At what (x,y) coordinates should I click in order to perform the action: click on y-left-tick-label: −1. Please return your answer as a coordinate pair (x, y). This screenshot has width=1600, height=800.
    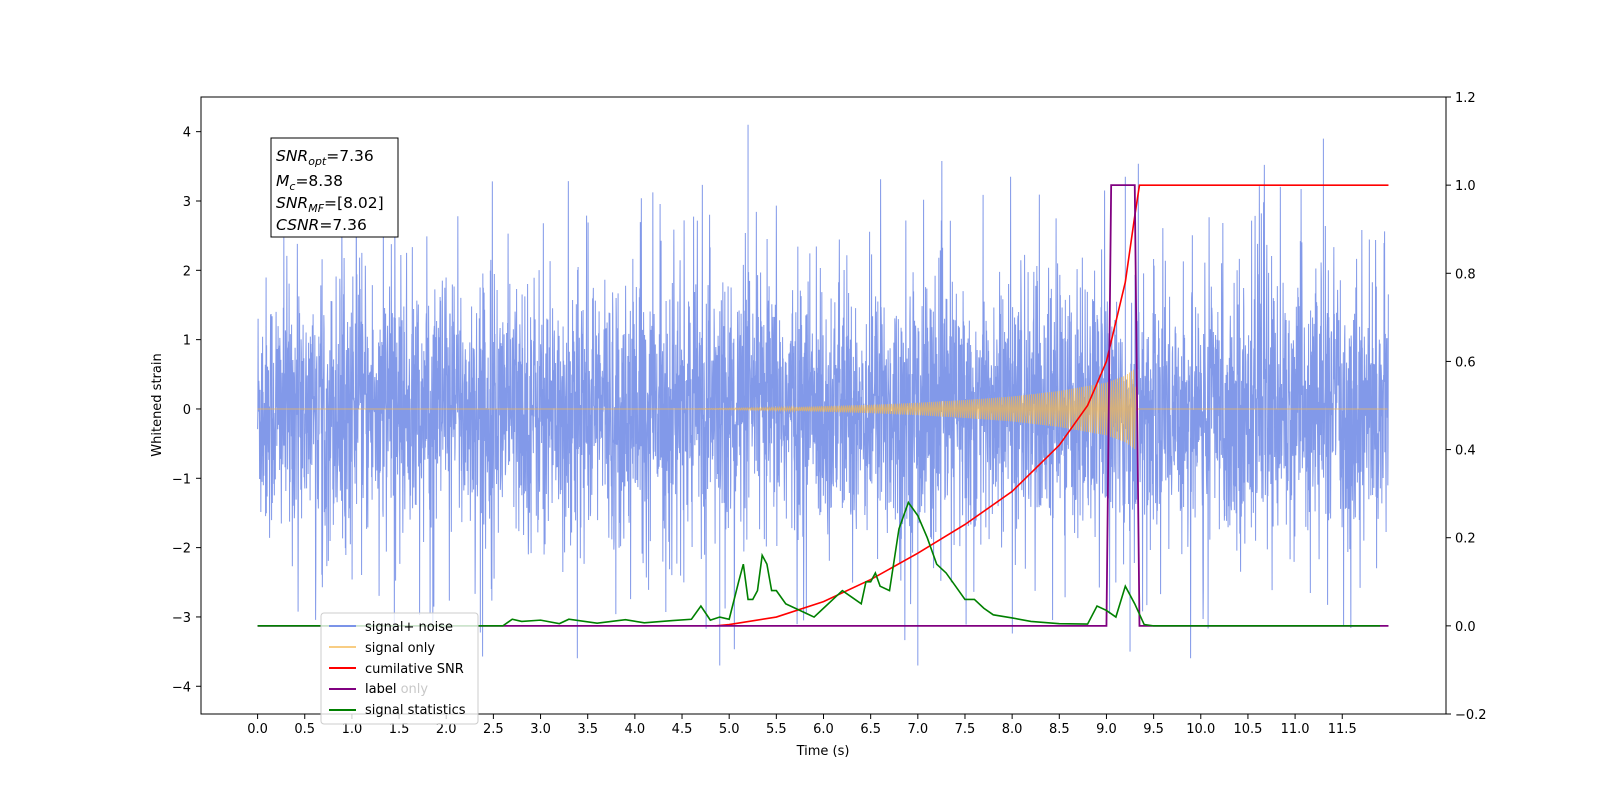
    Looking at the image, I should click on (181, 479).